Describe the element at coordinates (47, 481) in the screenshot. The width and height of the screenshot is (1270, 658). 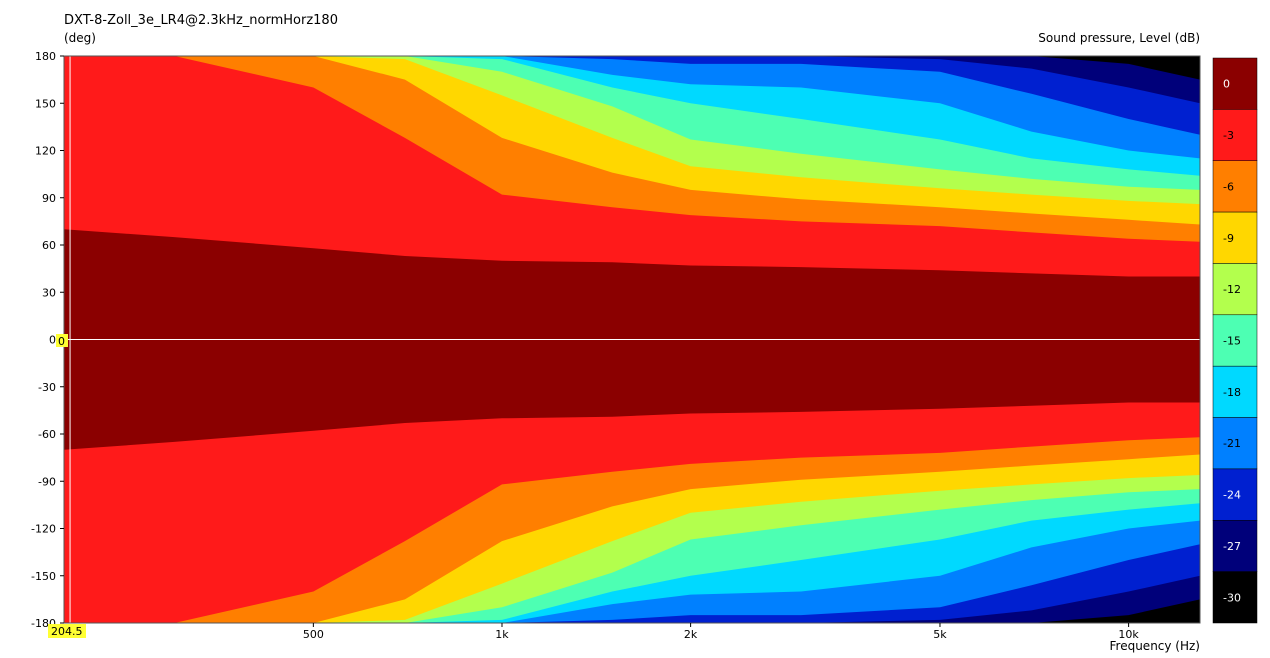
I see `y-tick-label: -90` at that location.